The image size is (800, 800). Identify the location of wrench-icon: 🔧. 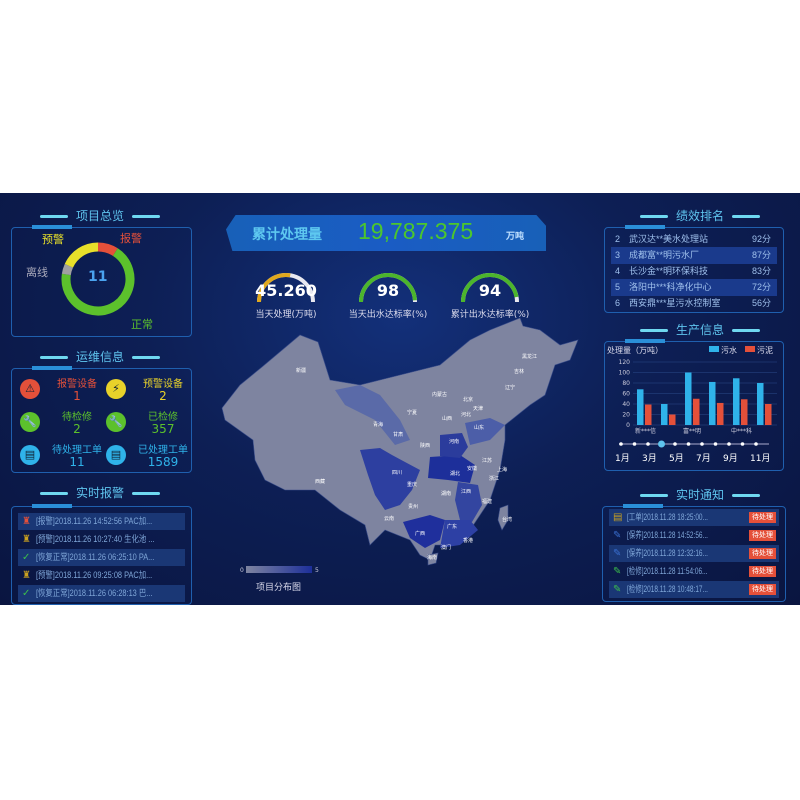
(116, 422).